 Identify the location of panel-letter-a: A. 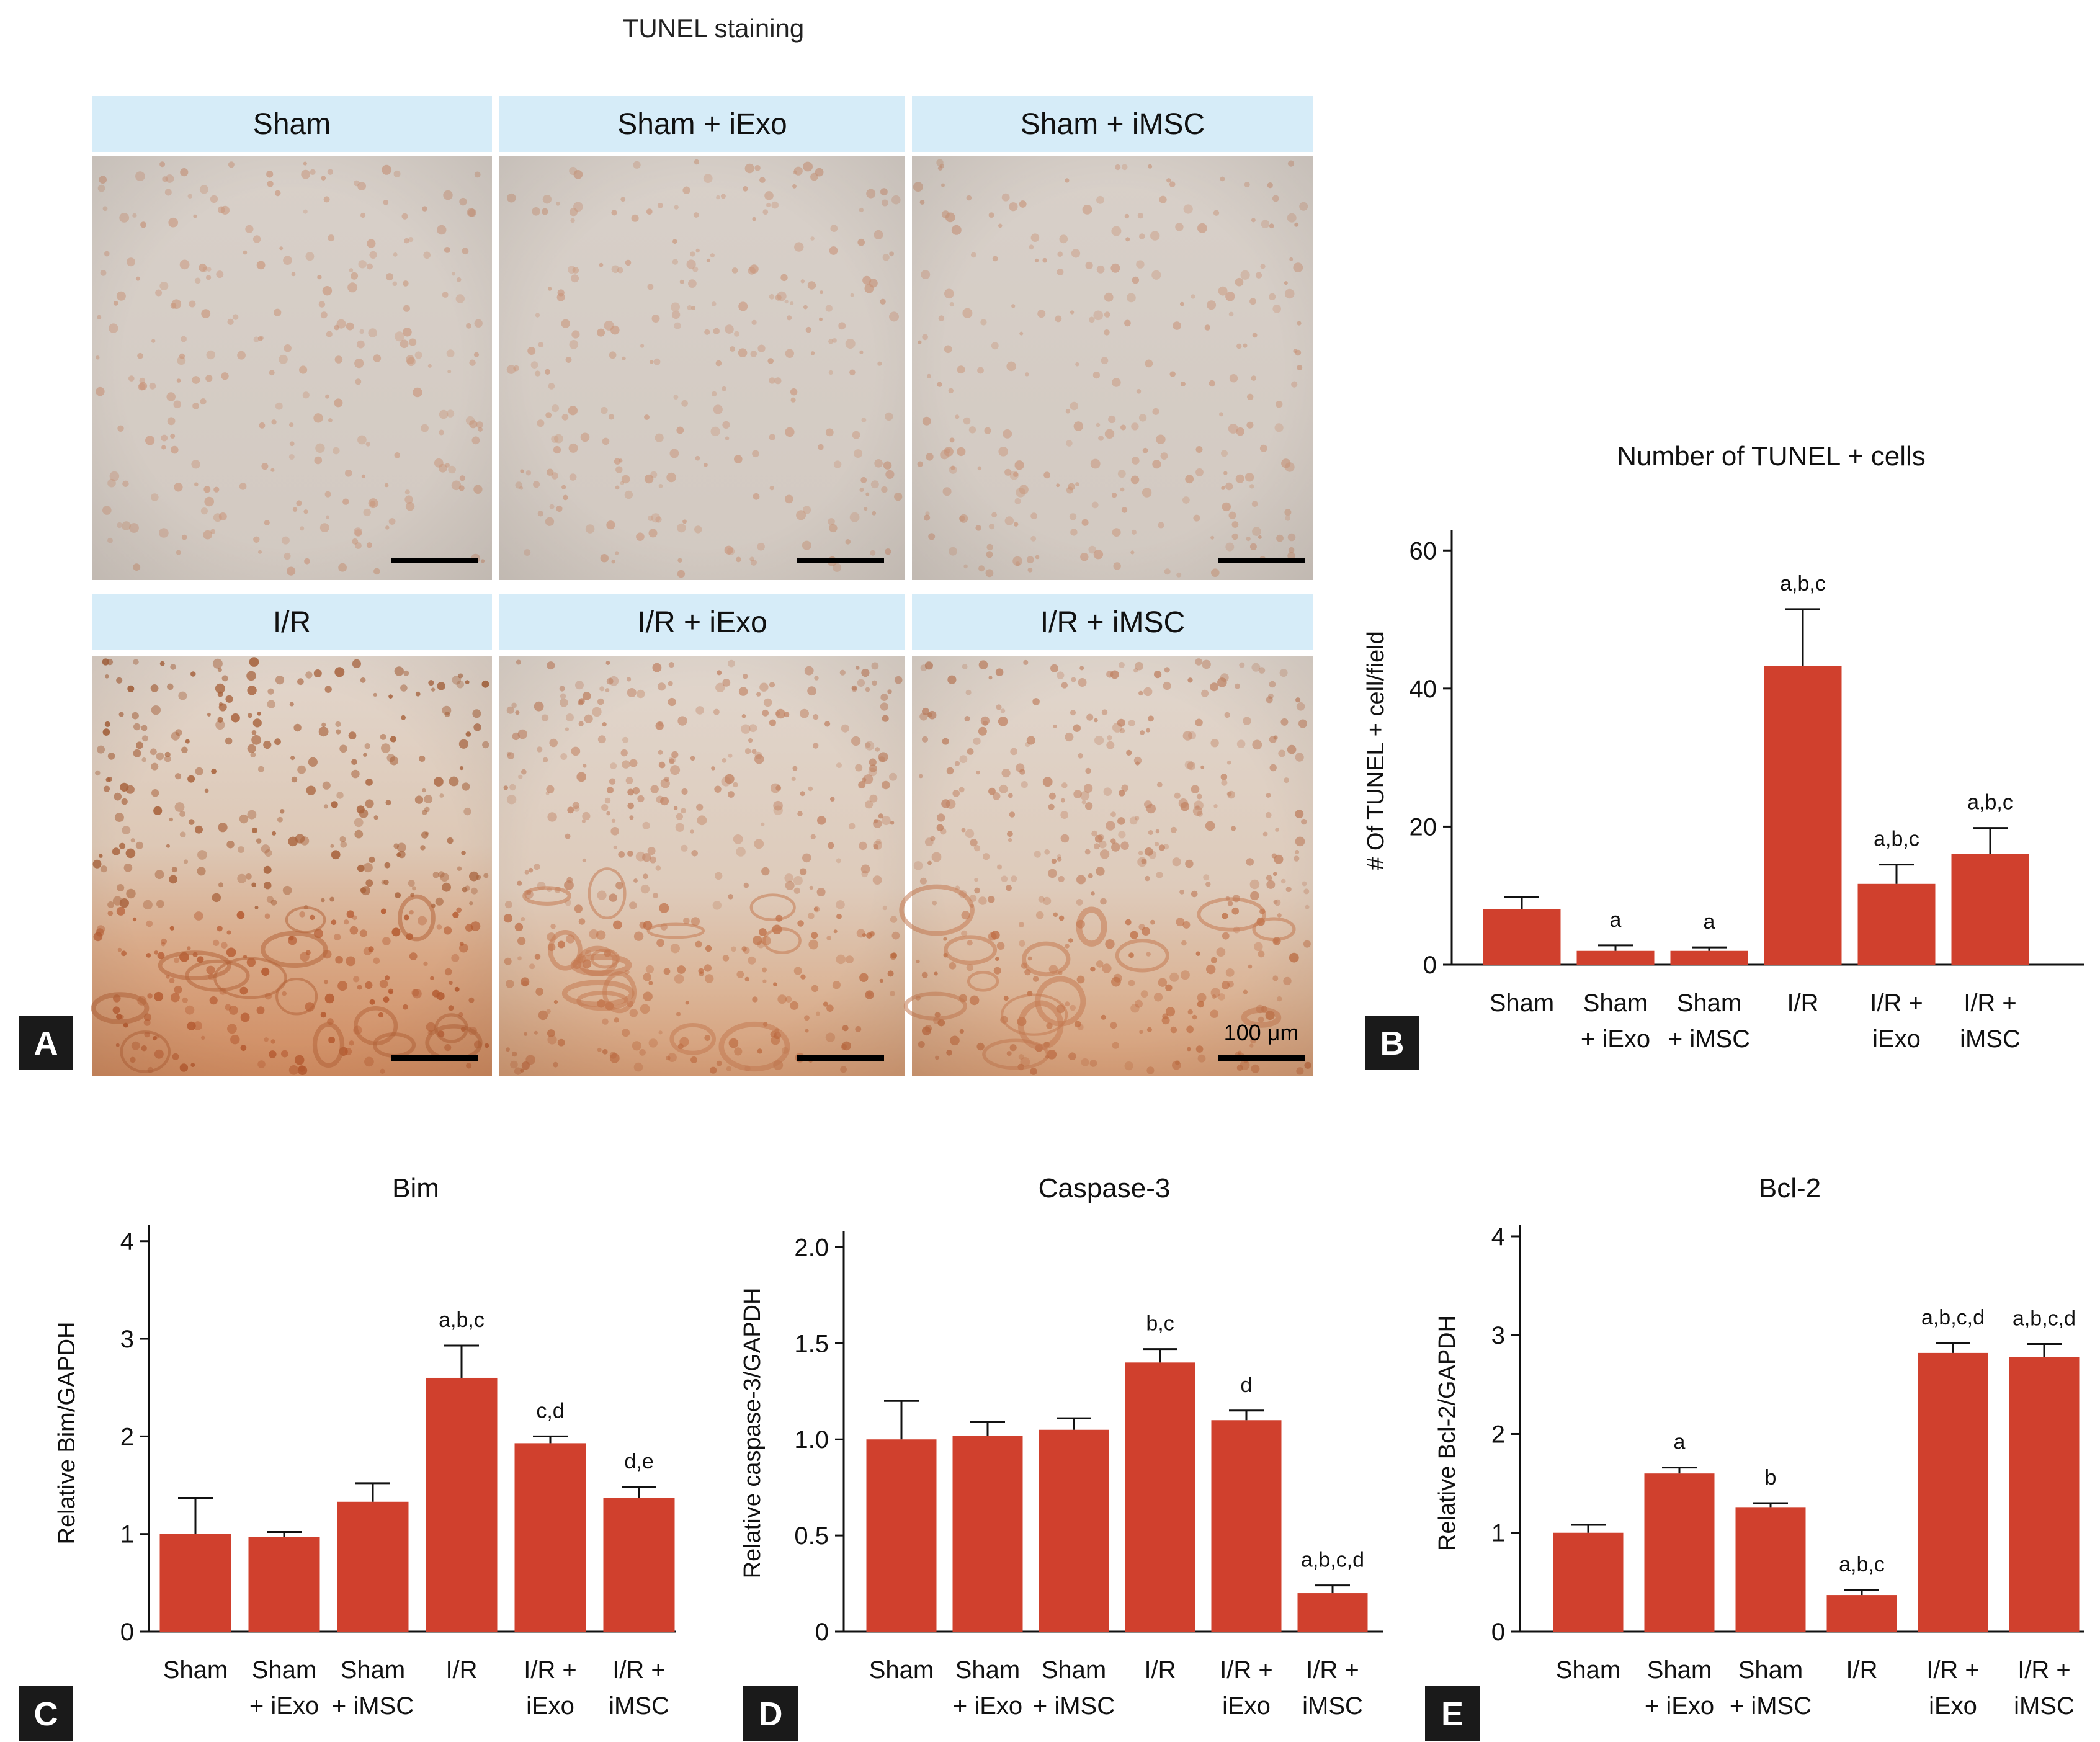
(46, 1043).